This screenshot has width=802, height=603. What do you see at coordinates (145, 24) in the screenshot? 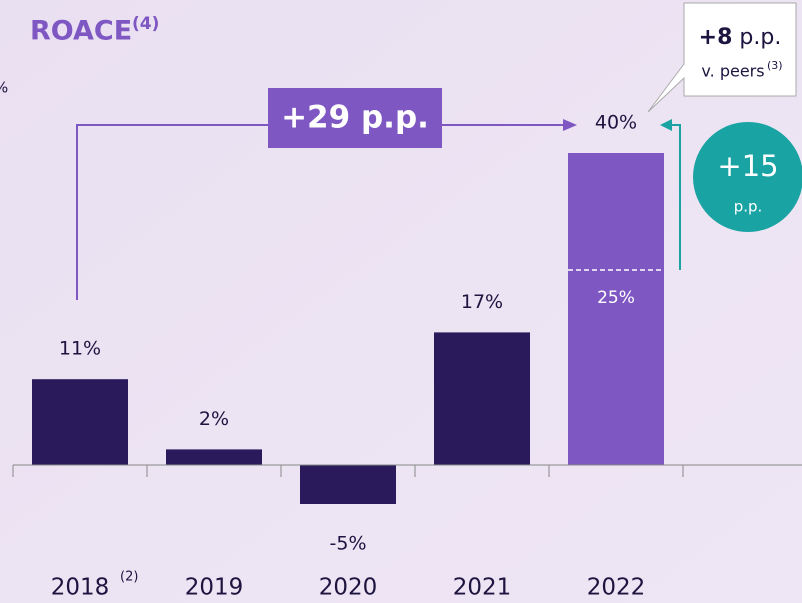
I see `title-note: (4)` at bounding box center [145, 24].